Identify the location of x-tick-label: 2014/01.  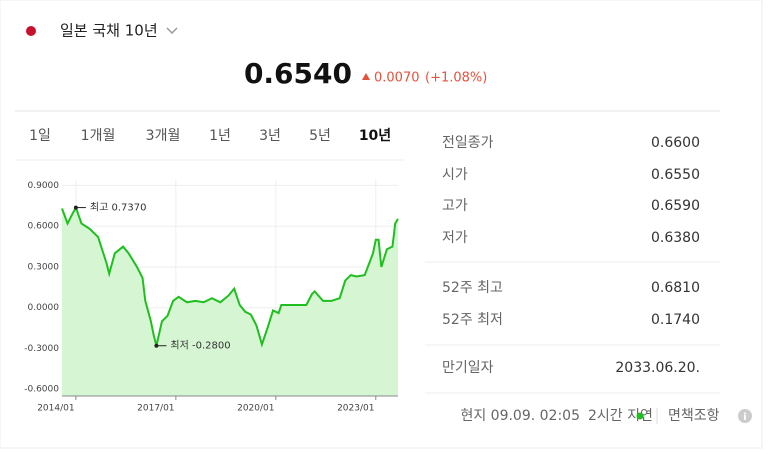
(55, 409).